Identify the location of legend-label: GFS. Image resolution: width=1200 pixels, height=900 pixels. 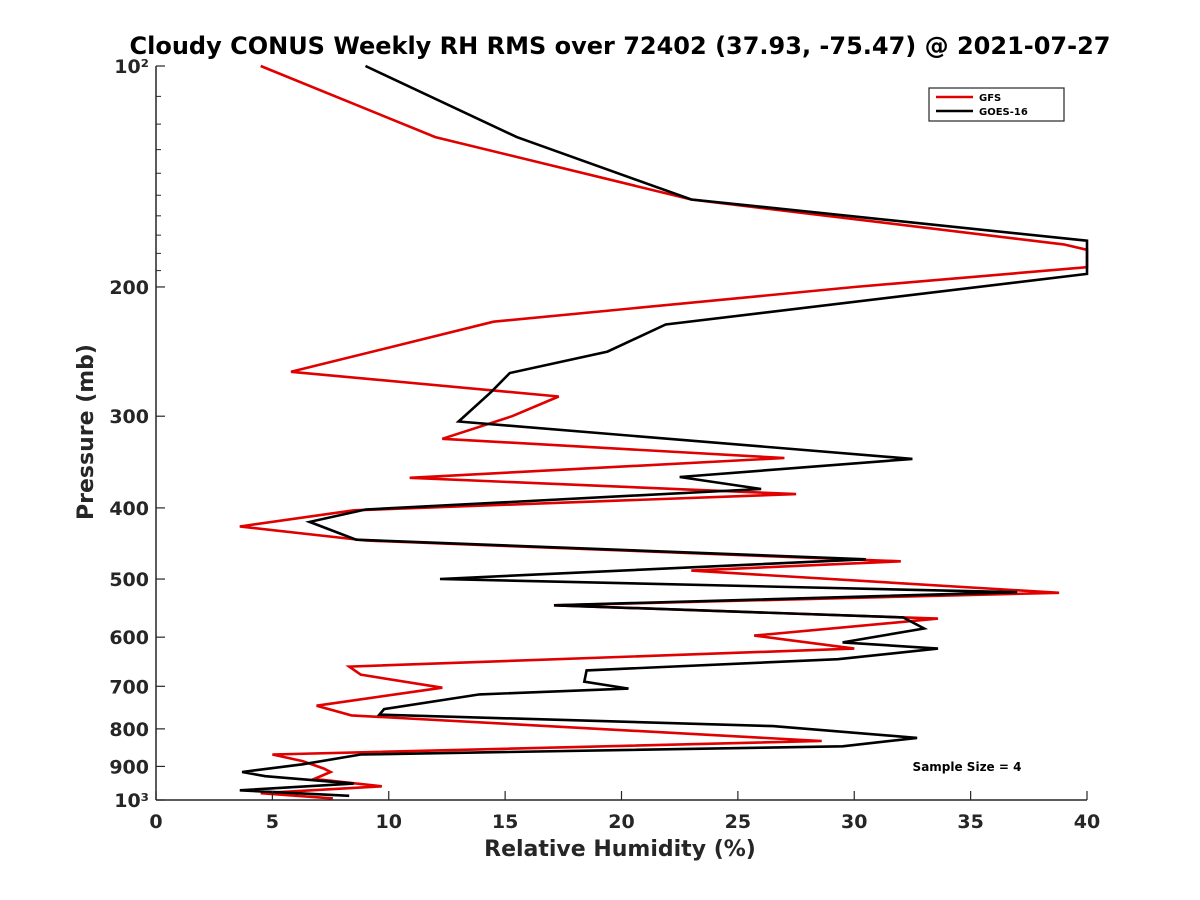
(990, 98).